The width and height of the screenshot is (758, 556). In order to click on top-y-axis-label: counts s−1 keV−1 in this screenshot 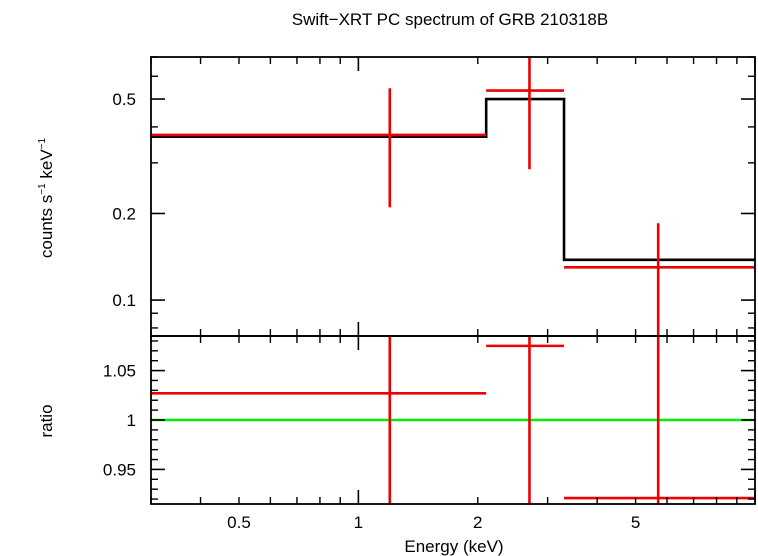, I will do `click(46, 197)`.